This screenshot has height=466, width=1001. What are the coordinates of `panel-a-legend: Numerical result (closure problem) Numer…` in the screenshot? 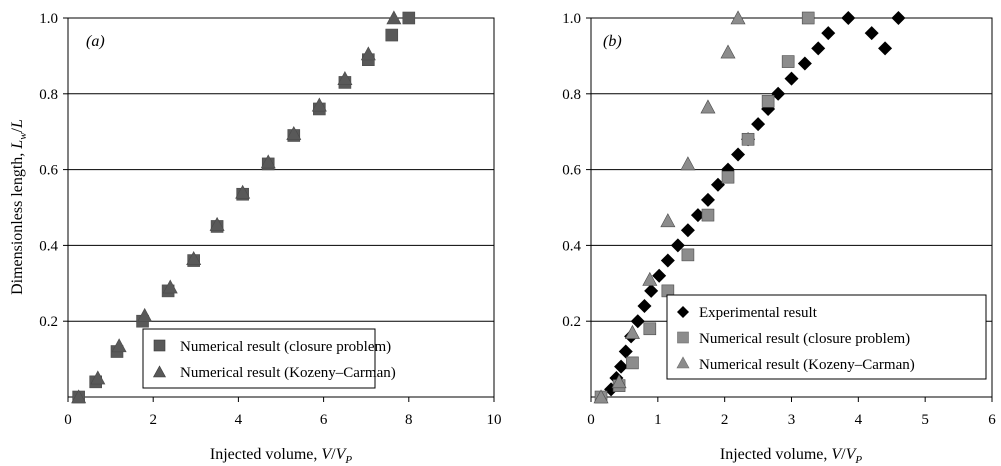 It's located at (269, 358).